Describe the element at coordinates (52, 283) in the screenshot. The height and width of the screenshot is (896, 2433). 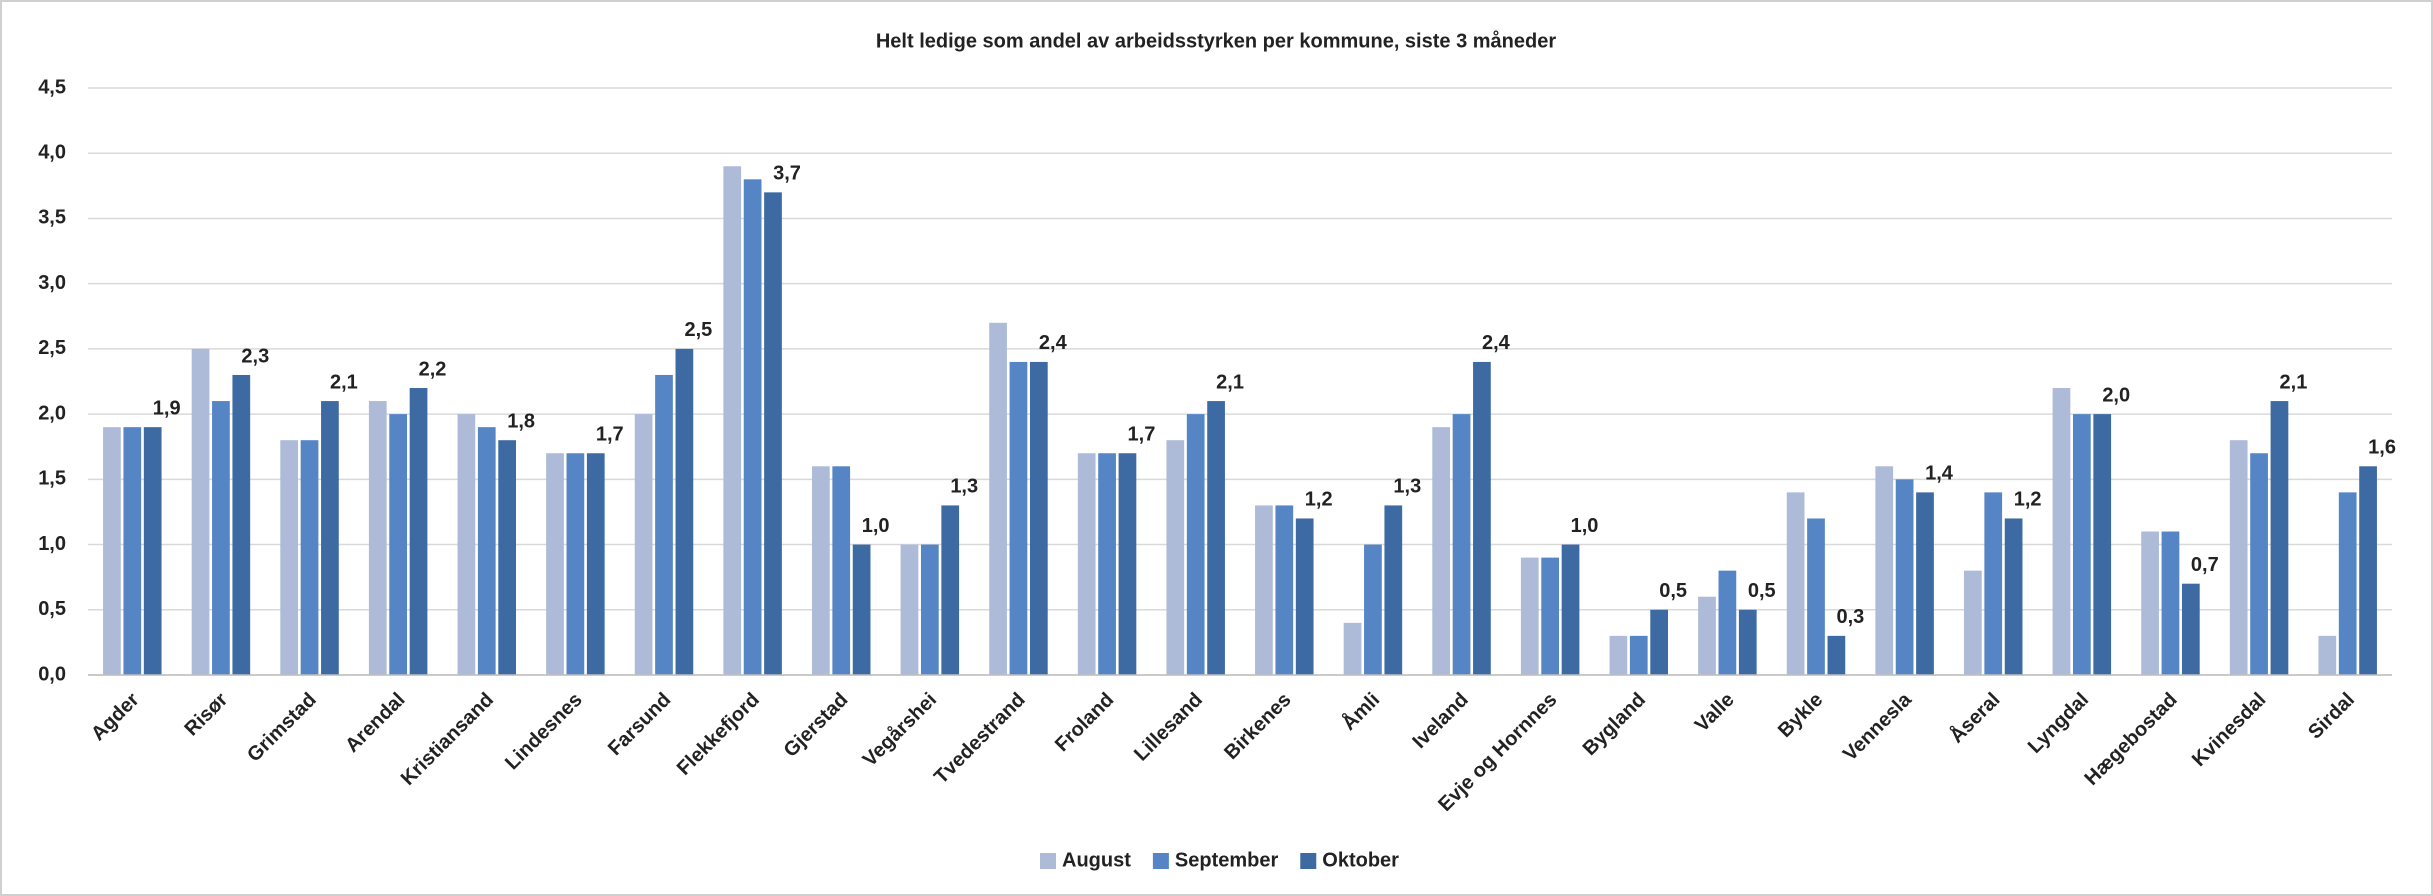
I see `y-tick-label: 3,0` at that location.